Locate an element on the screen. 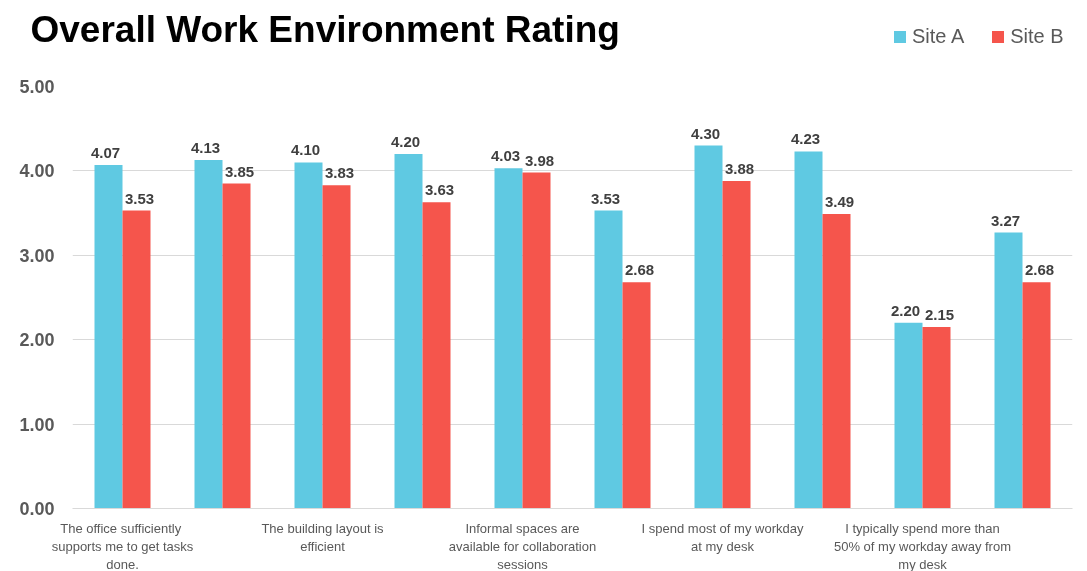 This screenshot has height=571, width=1087. data-label: 3.88 is located at coordinates (739, 169).